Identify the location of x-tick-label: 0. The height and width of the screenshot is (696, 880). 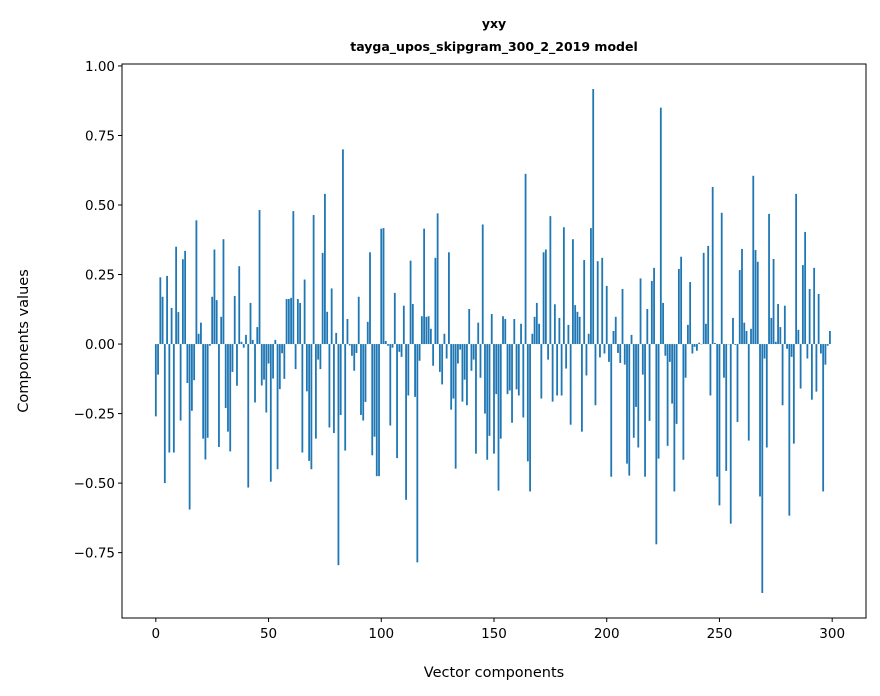
(156, 634).